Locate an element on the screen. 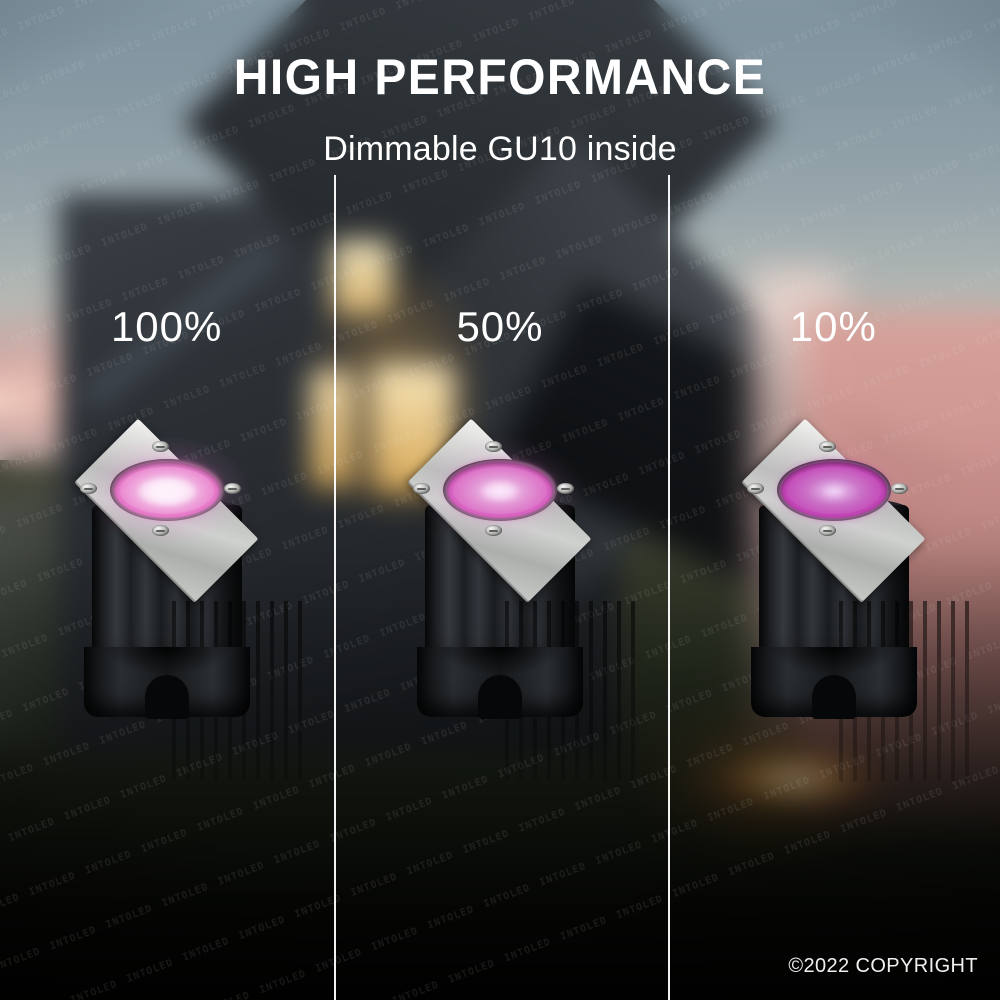 The height and width of the screenshot is (1000, 1000). page-title: HIGH PERFORMANCE is located at coordinates (500, 77).